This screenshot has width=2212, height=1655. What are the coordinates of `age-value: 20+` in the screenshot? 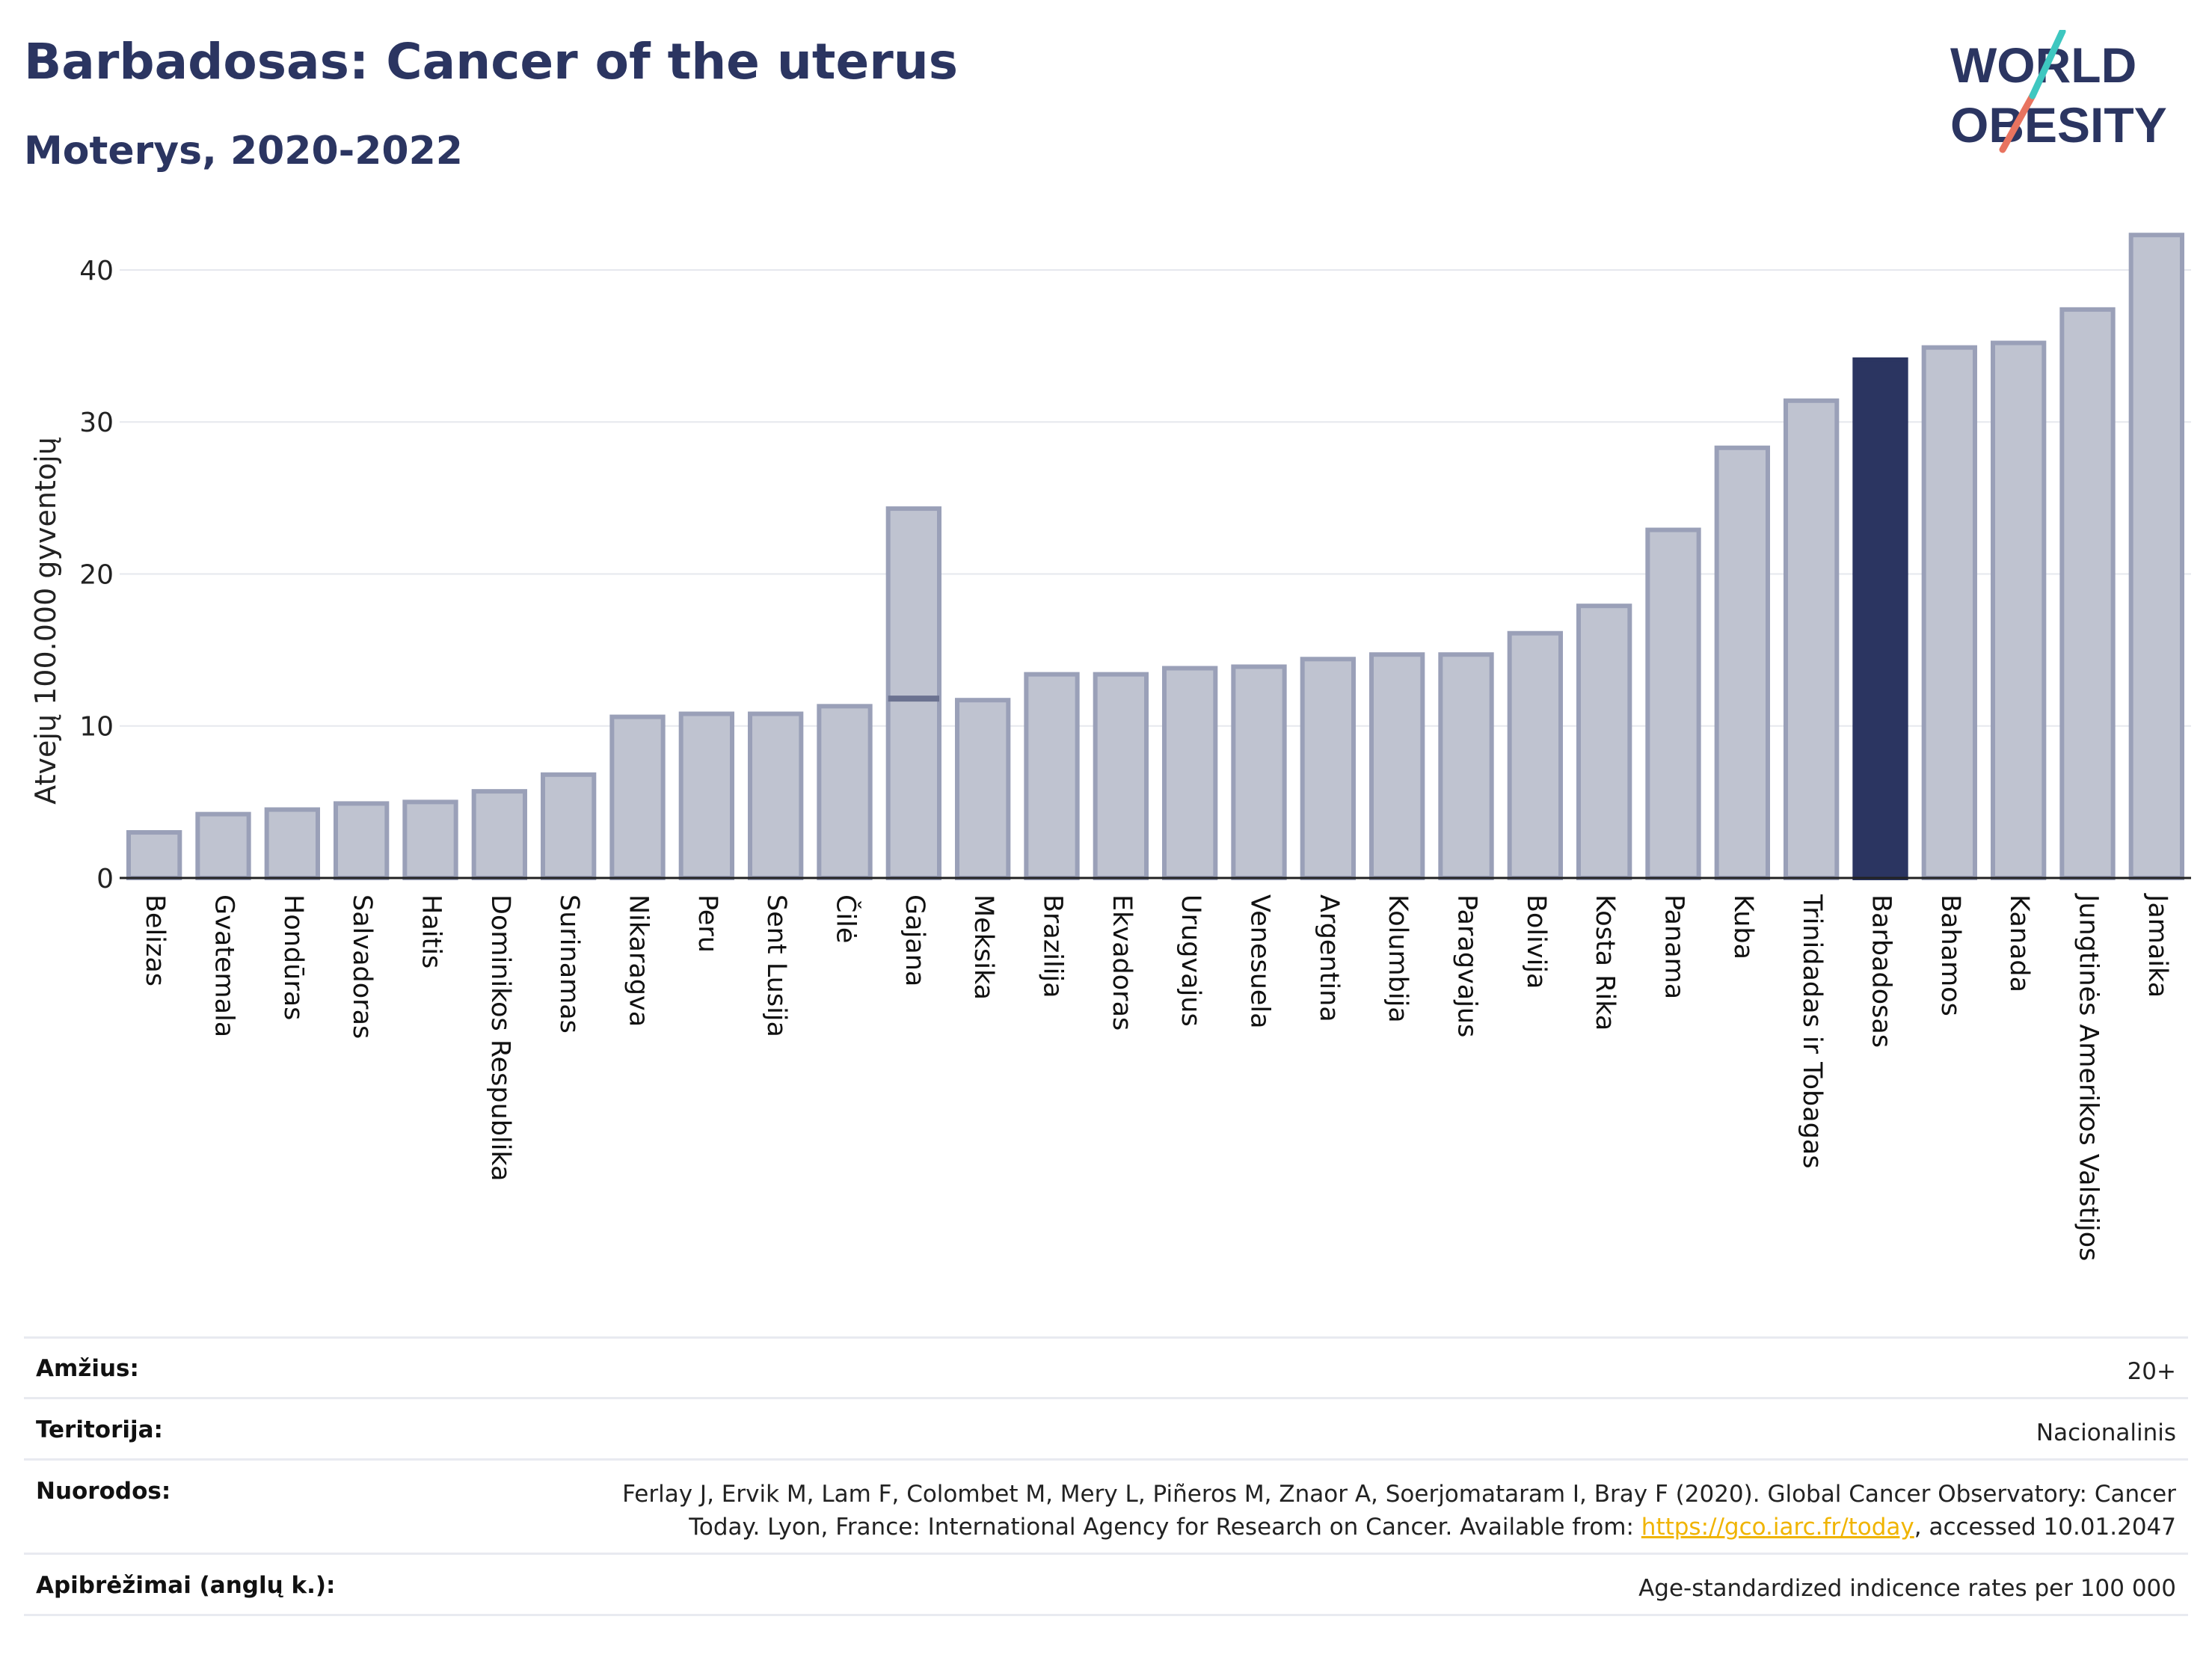 It's located at (2151, 1371).